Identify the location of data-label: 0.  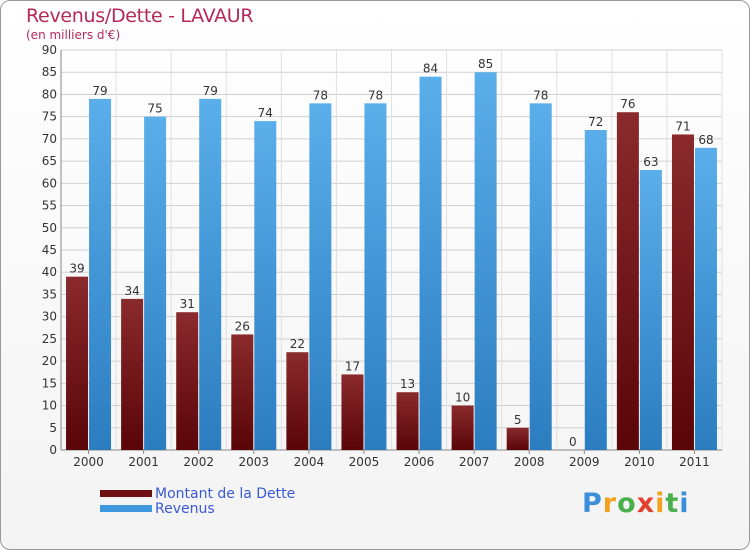
(573, 442).